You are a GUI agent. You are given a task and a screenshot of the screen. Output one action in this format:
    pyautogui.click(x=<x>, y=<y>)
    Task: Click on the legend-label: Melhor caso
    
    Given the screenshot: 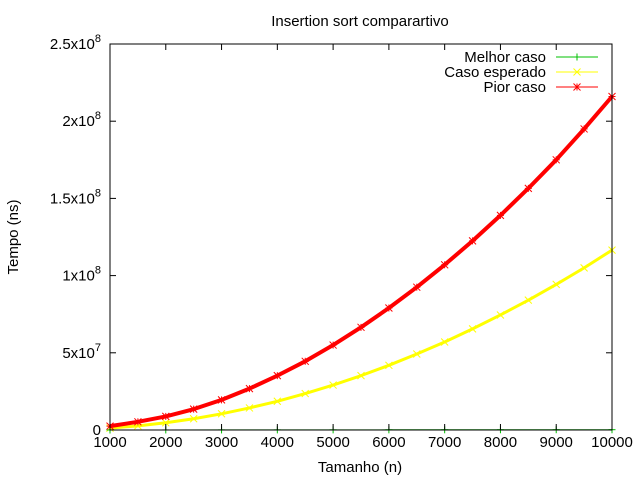 What is the action you would take?
    pyautogui.click(x=505, y=57)
    